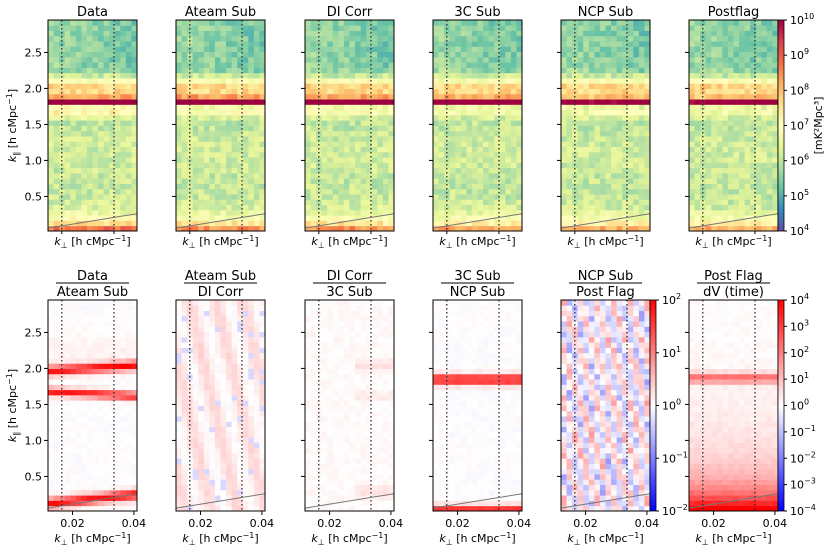 The image size is (830, 554). What do you see at coordinates (92, 12) in the screenshot?
I see `top-panel-title-0: Data` at bounding box center [92, 12].